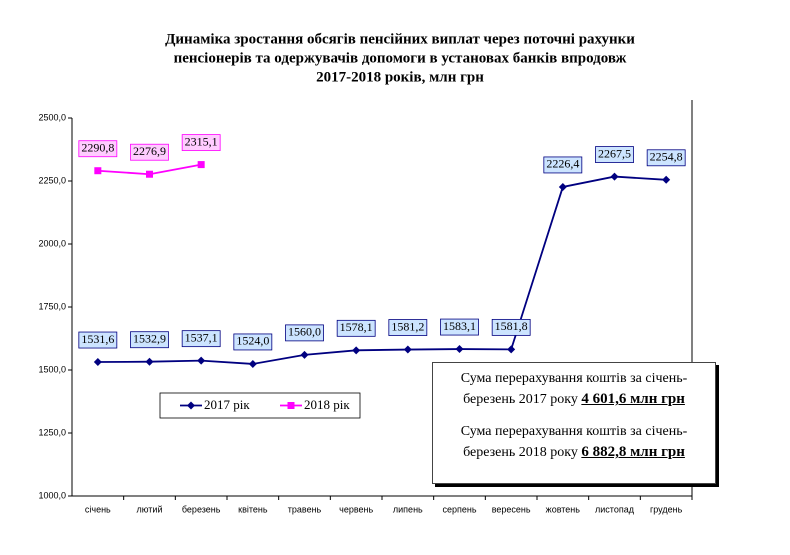 This screenshot has width=790, height=555. Describe the element at coordinates (615, 509) in the screenshot. I see `x-tick-label: листопад` at that location.